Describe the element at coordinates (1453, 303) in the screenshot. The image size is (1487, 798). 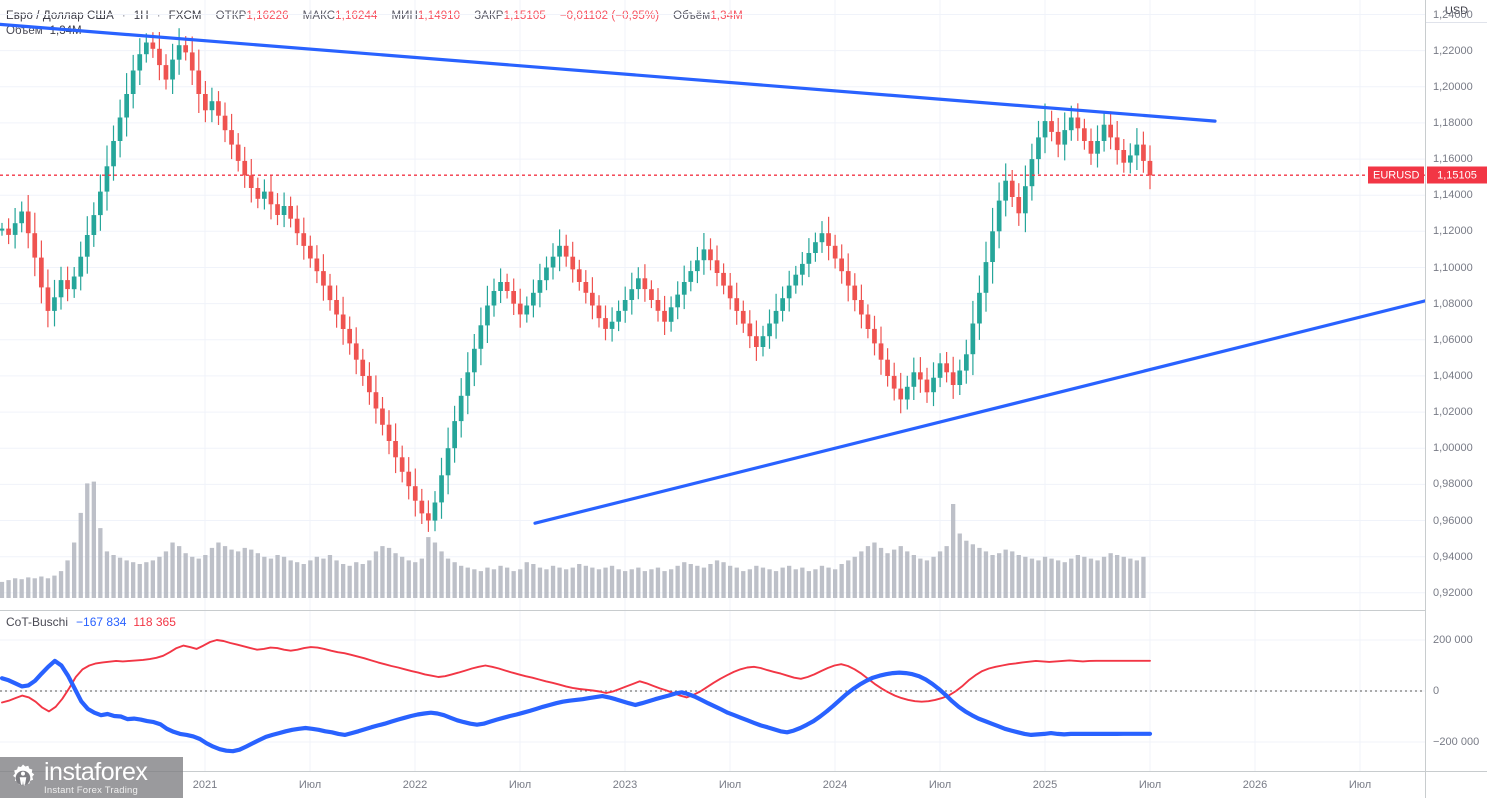
I see `price-axis-label: 1,08000` at that location.